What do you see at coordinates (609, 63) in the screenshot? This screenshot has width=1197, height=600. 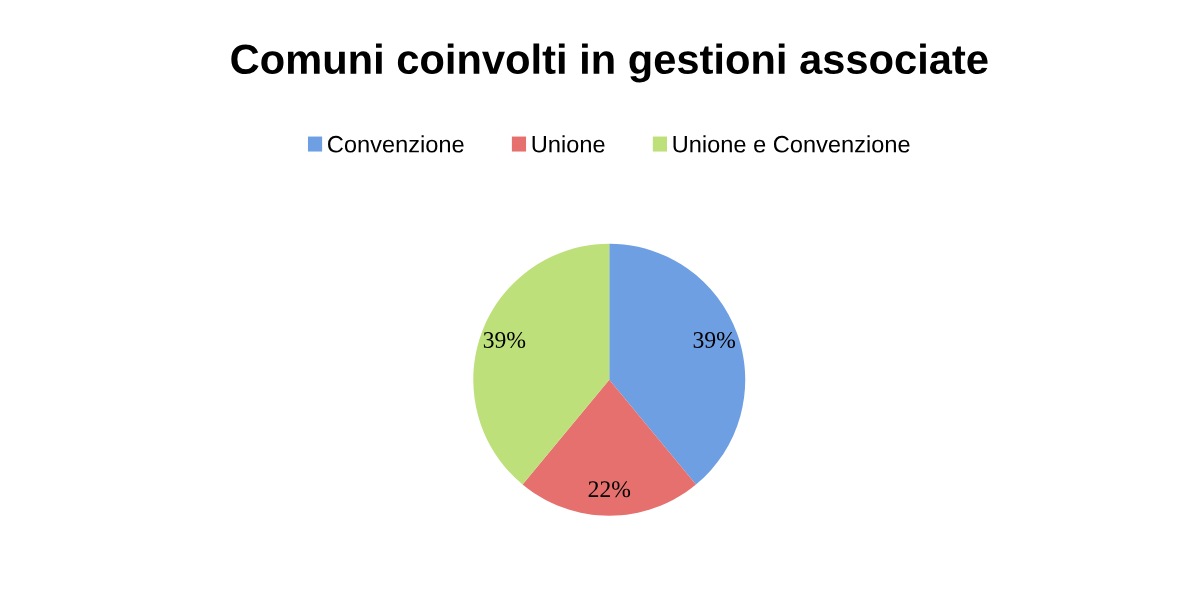 I see `chart-title: Comuni coinvolti in gestioni associate` at bounding box center [609, 63].